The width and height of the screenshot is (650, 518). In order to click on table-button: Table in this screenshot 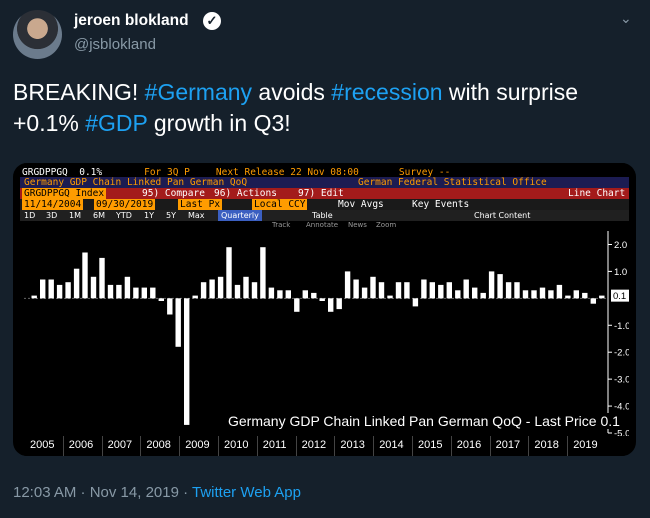, I will do `click(322, 215)`.